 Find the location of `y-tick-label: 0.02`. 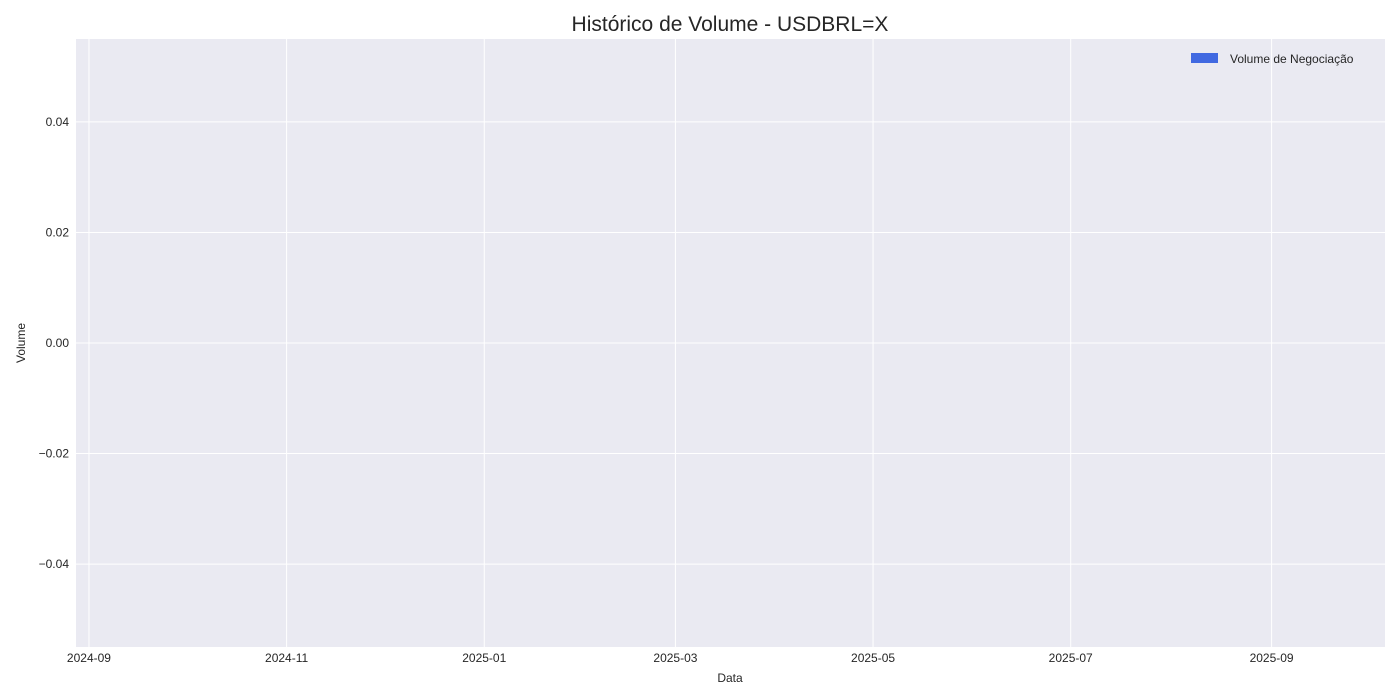

y-tick-label: 0.02 is located at coordinates (58, 232).